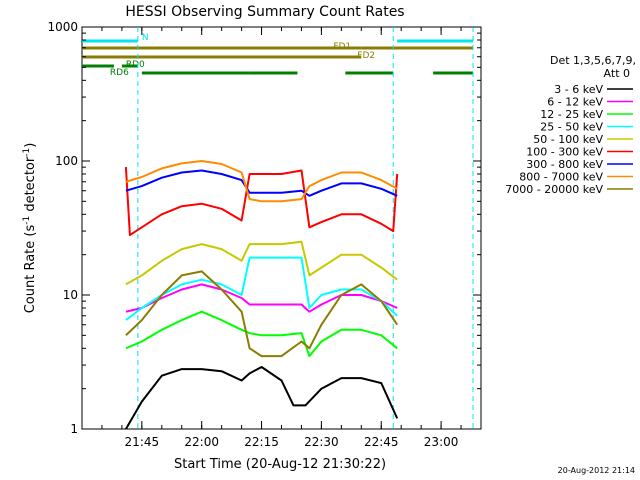 The image size is (640, 480). Describe the element at coordinates (564, 164) in the screenshot. I see `legend-label: 300 - 800 keV` at that location.